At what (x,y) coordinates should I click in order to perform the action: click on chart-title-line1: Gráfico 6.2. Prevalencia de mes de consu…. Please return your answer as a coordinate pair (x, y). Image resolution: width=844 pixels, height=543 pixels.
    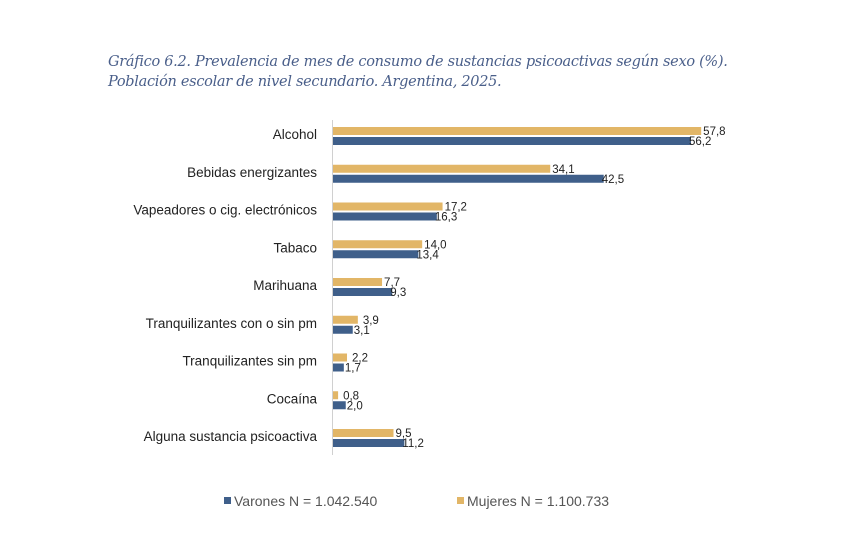
    Looking at the image, I should click on (418, 62).